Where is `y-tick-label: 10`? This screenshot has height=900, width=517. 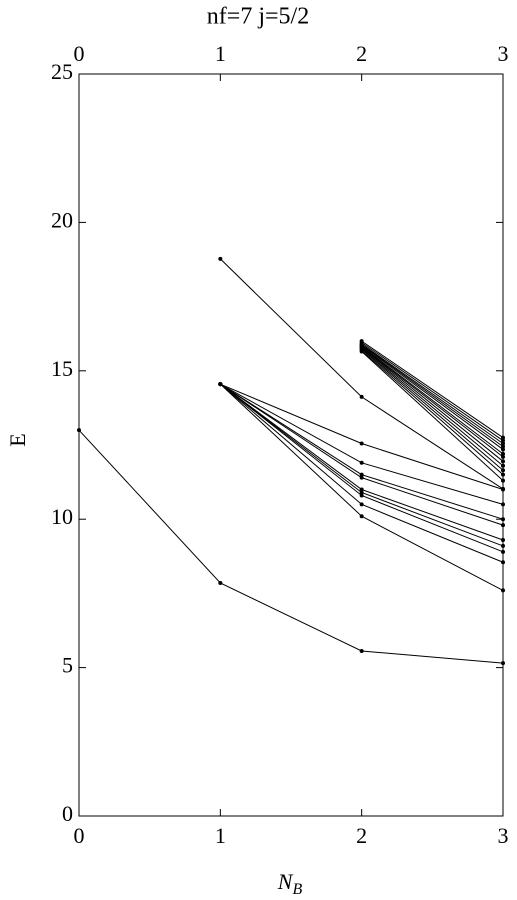 y-tick-label: 10 is located at coordinates (62, 516).